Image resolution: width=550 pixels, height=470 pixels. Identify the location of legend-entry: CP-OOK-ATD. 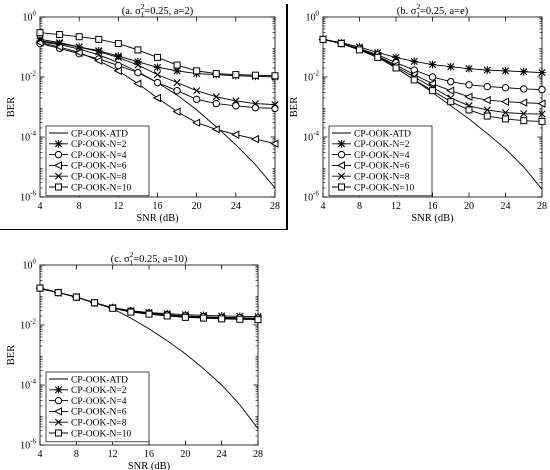
(382, 134).